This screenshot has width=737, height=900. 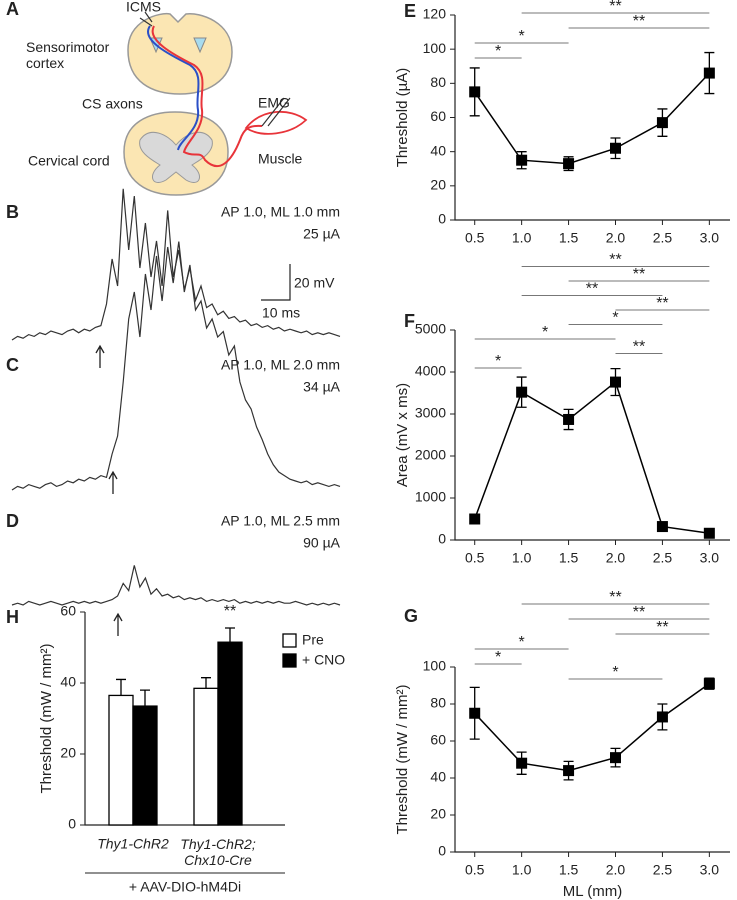 What do you see at coordinates (218, 852) in the screenshot?
I see `x-tick-label: Thy1-ChR2; Chx10-Cre` at bounding box center [218, 852].